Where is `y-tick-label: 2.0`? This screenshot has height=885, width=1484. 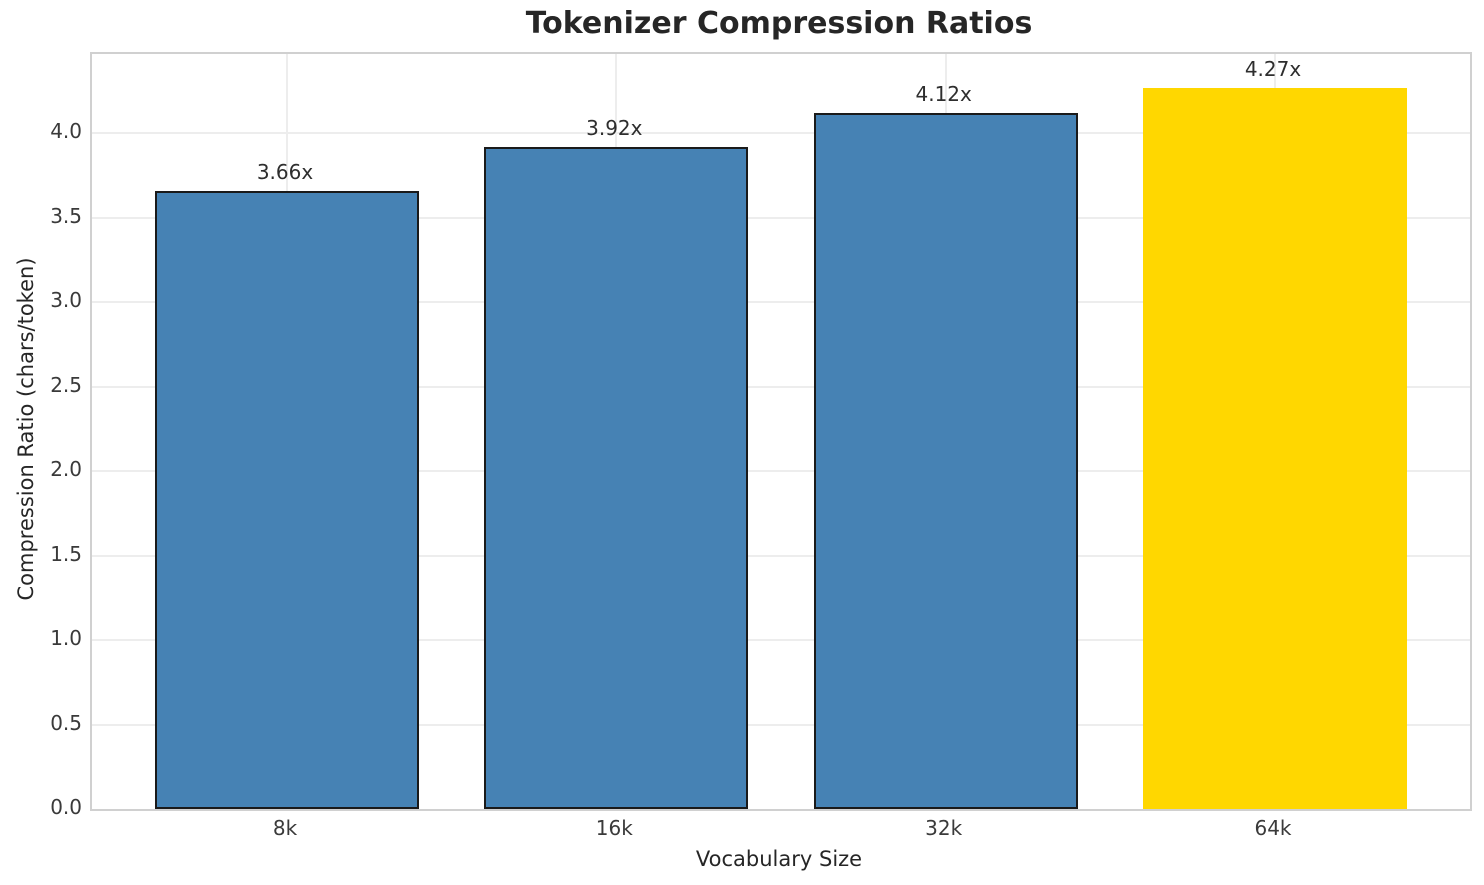
y-tick-label: 2.0 is located at coordinates (66, 469).